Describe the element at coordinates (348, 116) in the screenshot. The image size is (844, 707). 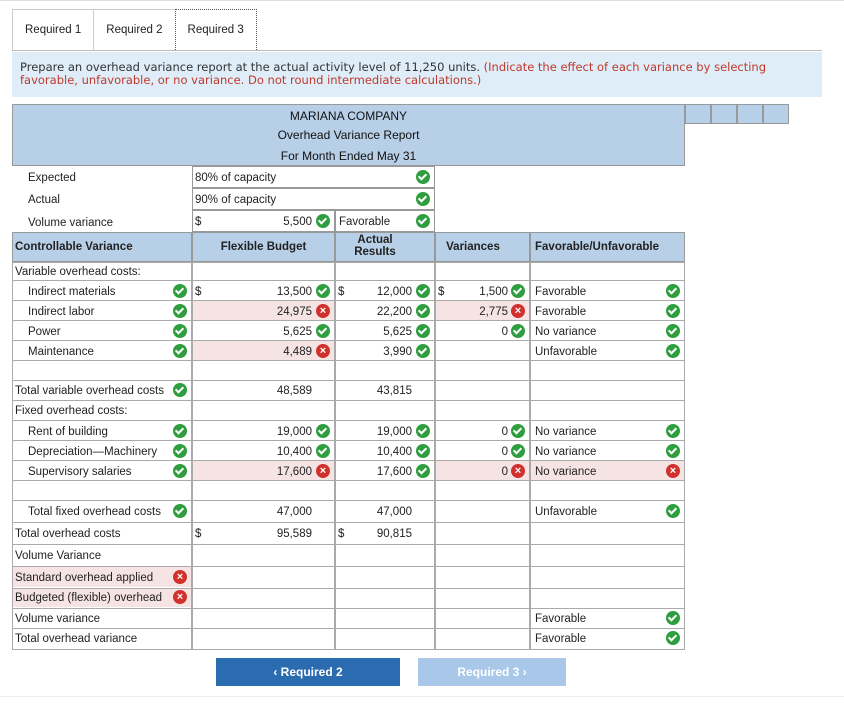
I see `company-name: MARIANA COMPANY` at that location.